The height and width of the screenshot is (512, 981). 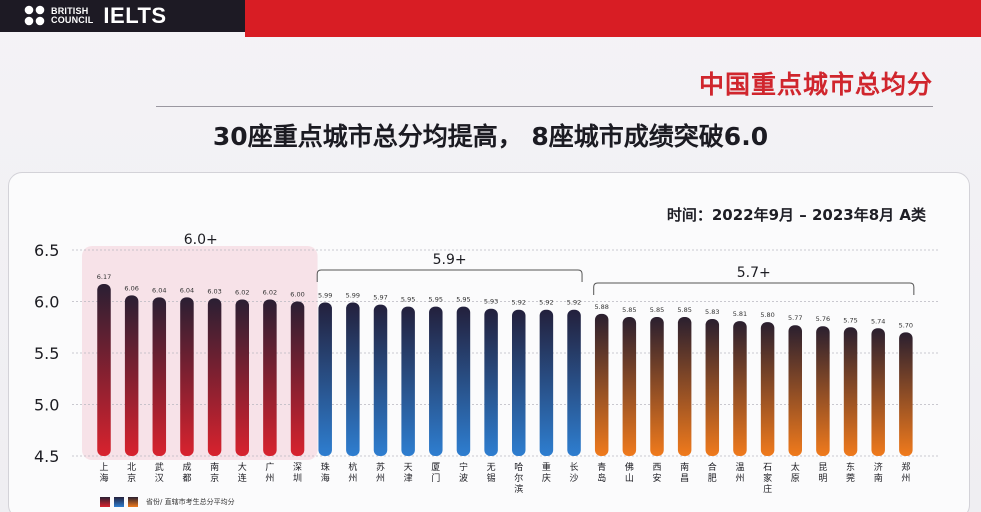 What do you see at coordinates (133, 502) in the screenshot?
I see `legend-swatch-orange` at bounding box center [133, 502].